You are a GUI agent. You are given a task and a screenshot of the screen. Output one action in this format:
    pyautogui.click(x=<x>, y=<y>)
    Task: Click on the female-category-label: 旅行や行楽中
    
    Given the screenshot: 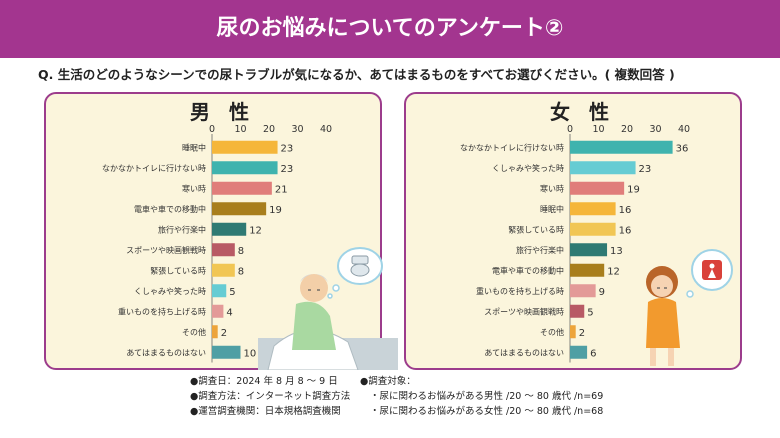 What is the action you would take?
    pyautogui.click(x=540, y=250)
    